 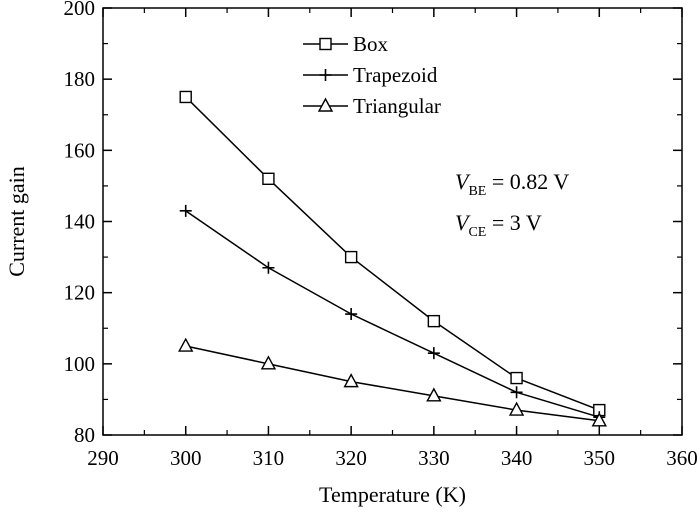 I want to click on x-tick-label: 360, so click(x=682, y=458).